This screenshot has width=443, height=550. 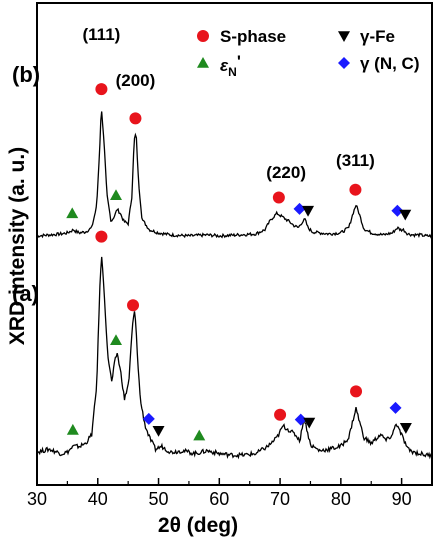 I want to click on x-tick-label: 50, so click(x=159, y=499).